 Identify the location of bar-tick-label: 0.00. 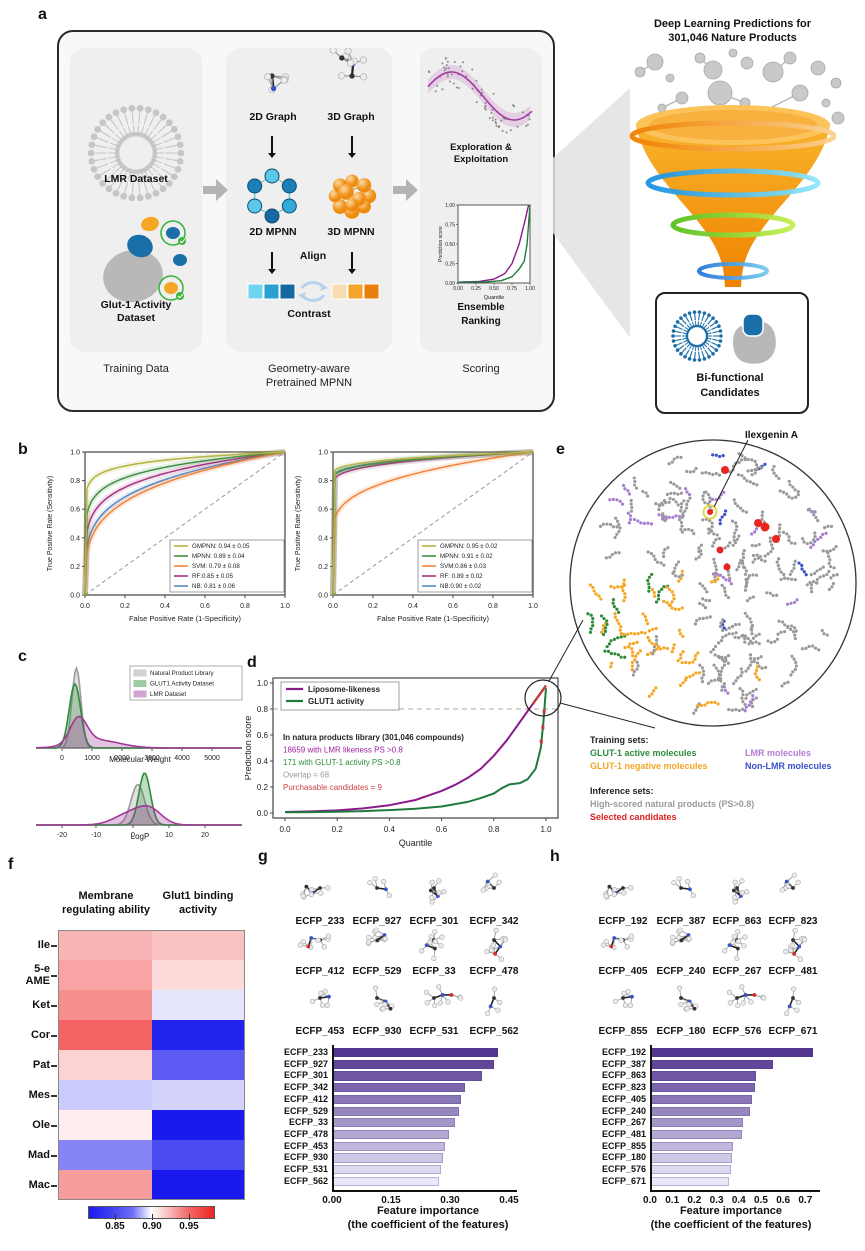
(332, 1201).